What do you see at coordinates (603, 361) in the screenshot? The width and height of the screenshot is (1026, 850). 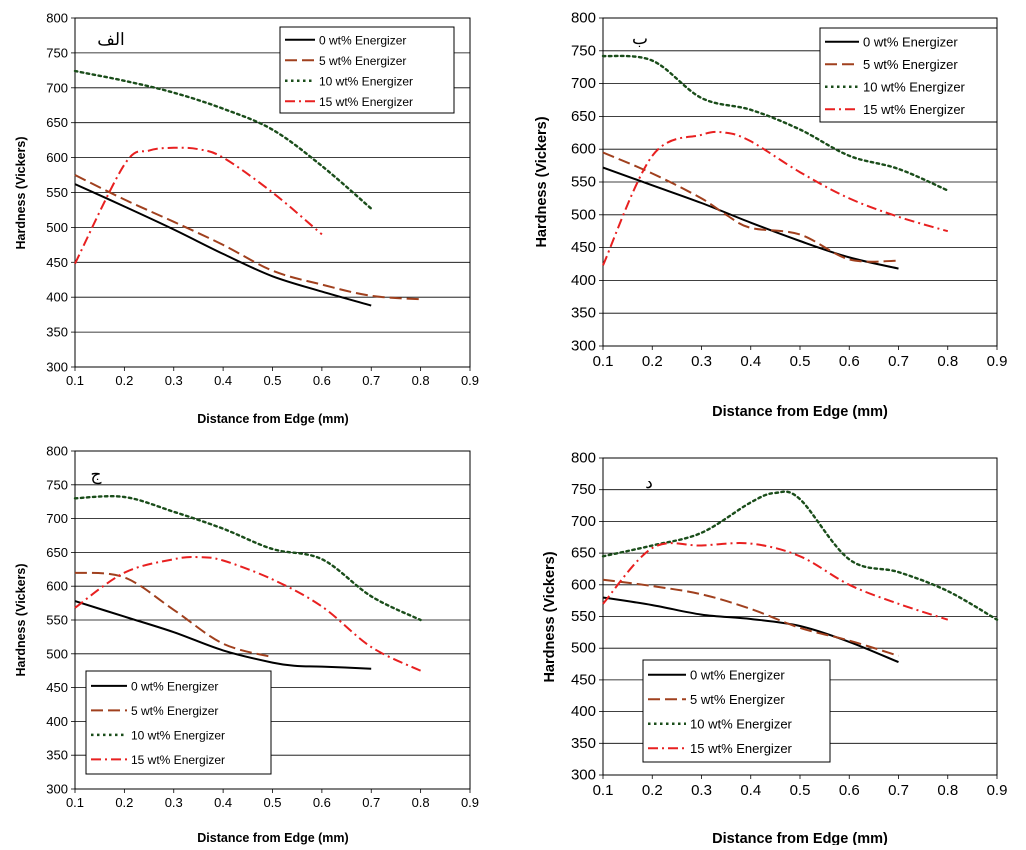 I see `x-tick-label: 0.1` at bounding box center [603, 361].